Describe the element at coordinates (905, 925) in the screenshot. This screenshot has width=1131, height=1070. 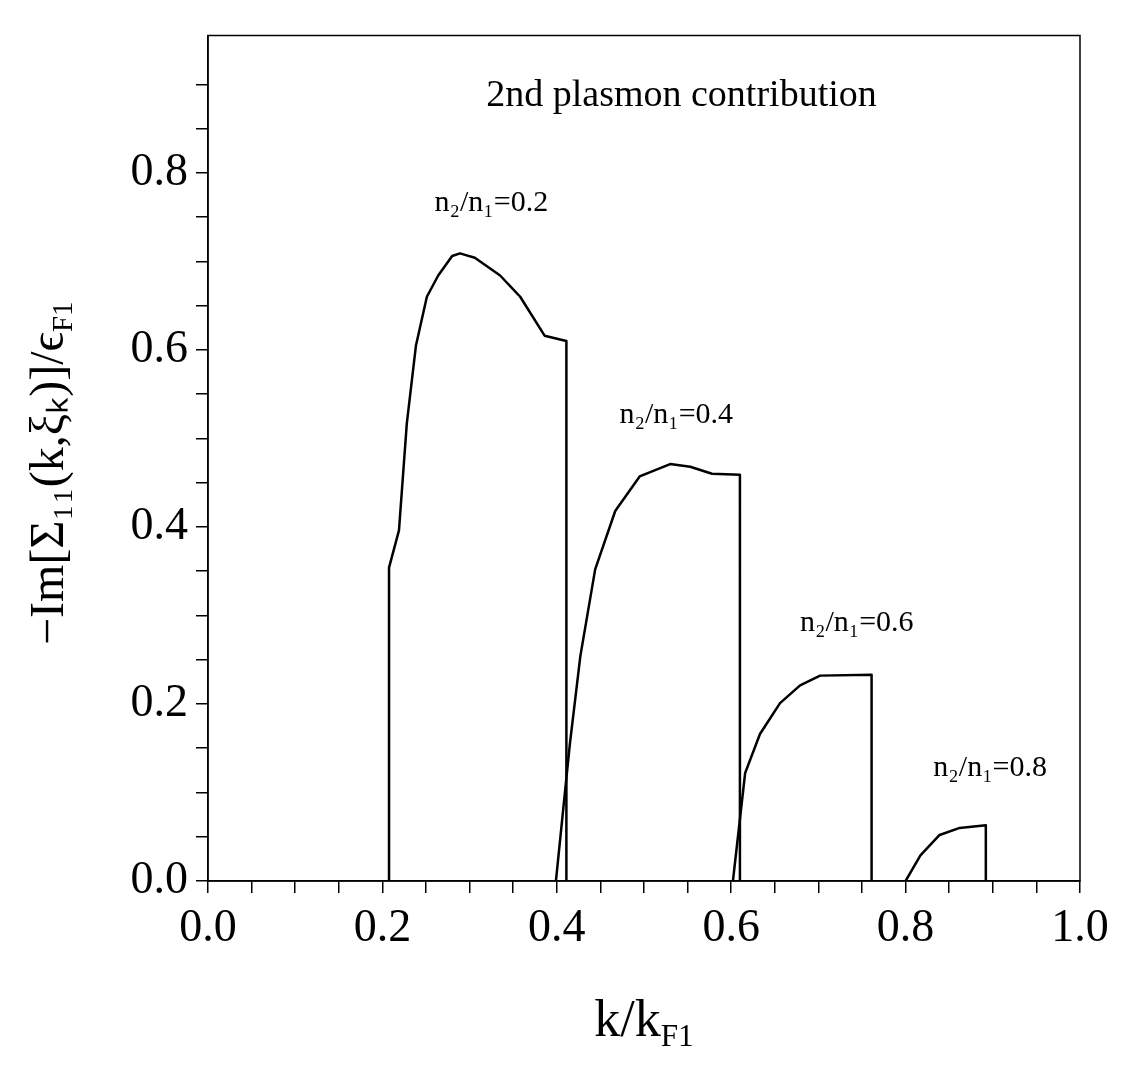
I see `x-tick-label: 0.8` at that location.